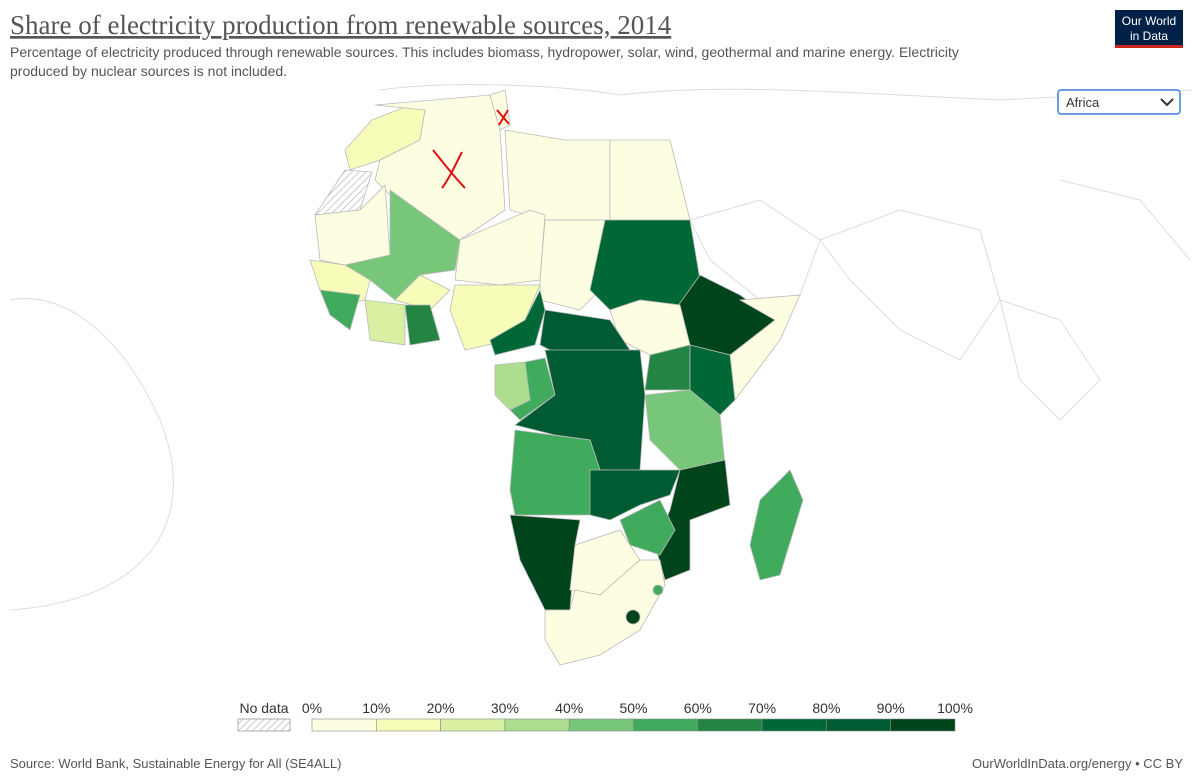 The height and width of the screenshot is (778, 1192). Describe the element at coordinates (569, 708) in the screenshot. I see `legend-label: 40%` at that location.